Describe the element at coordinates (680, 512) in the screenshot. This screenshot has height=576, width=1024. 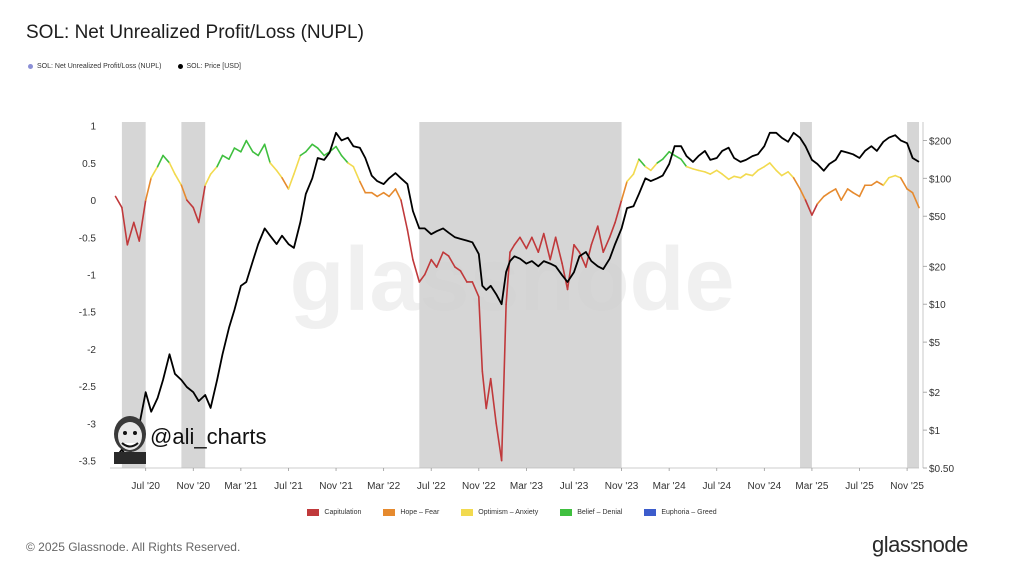
I see `zone-legend-euphoria-greed: Euphoria – Greed` at that location.